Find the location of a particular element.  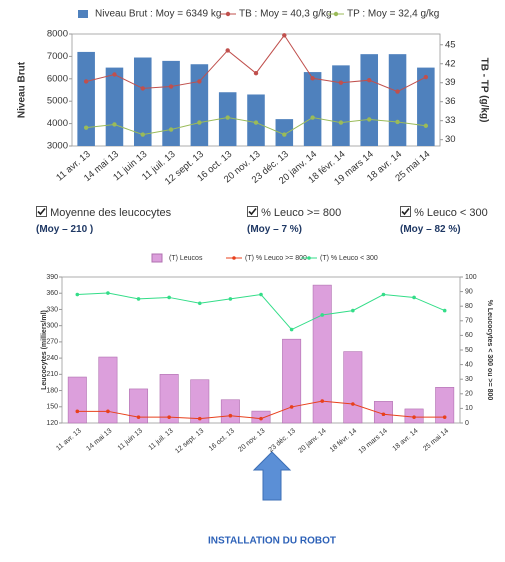

y-tick-label: 7000 is located at coordinates (57, 56).